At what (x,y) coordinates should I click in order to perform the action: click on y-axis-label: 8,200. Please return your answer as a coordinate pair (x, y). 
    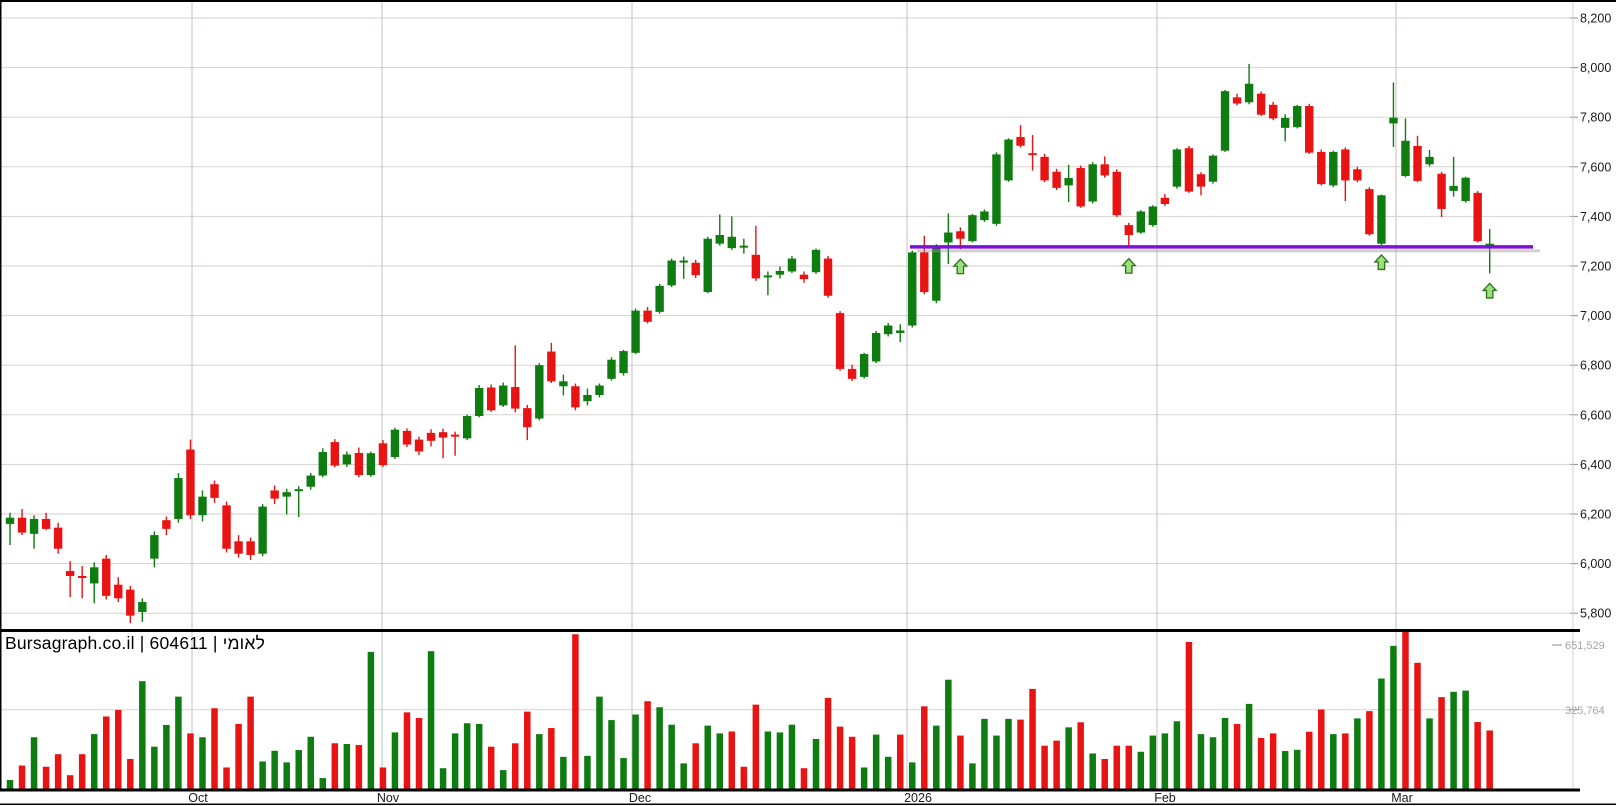
    Looking at the image, I should click on (1595, 19).